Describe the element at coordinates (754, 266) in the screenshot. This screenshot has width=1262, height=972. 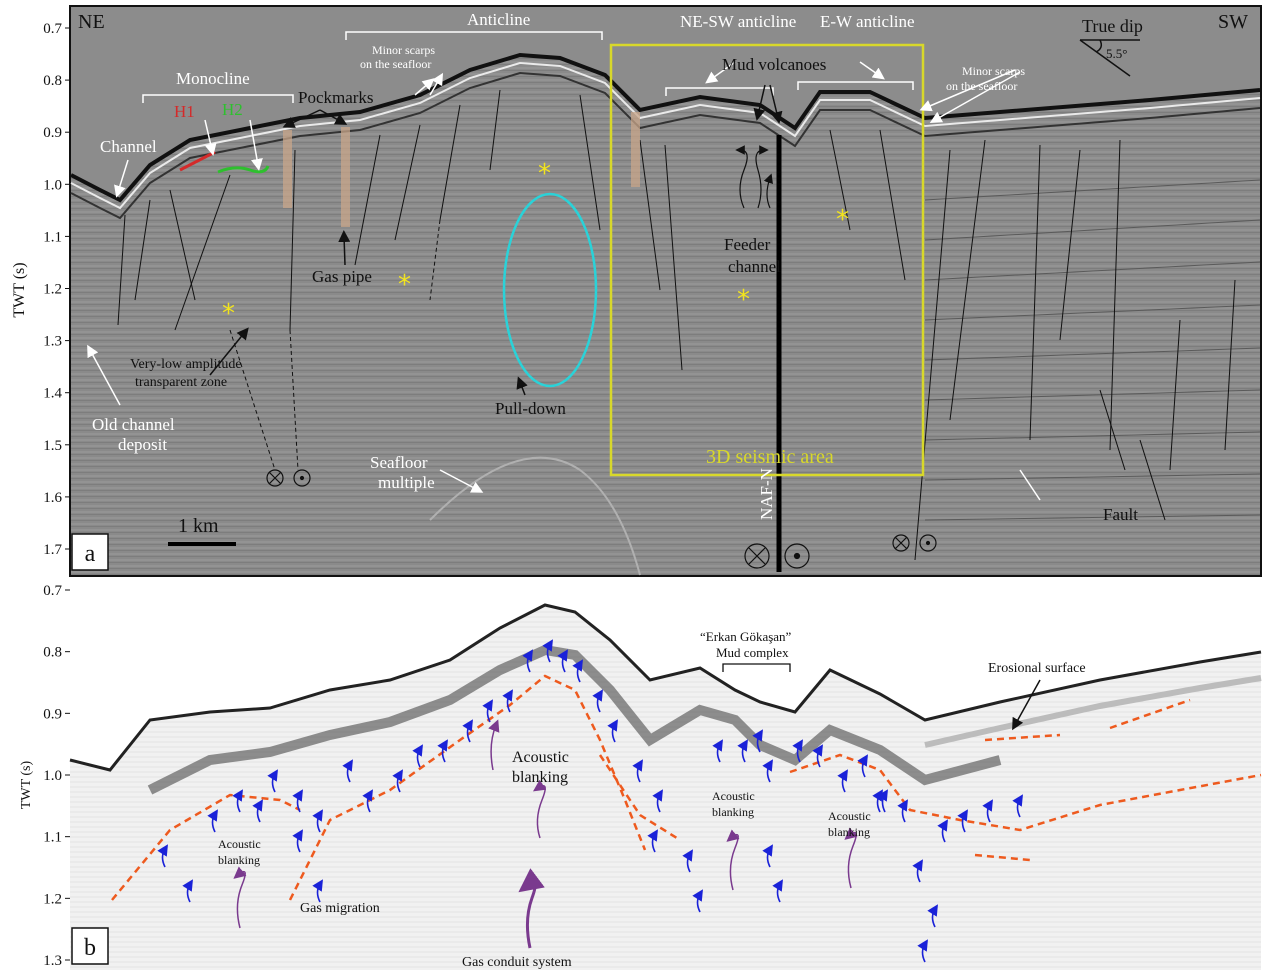
I see `label-feeder-2: channel` at that location.